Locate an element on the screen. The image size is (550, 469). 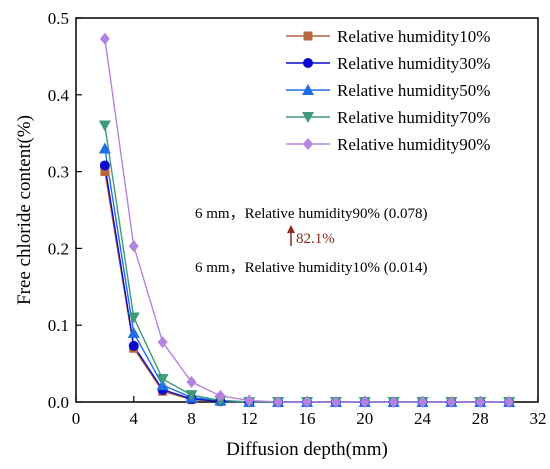
legend-label: Relative humidity50% is located at coordinates (413, 90).